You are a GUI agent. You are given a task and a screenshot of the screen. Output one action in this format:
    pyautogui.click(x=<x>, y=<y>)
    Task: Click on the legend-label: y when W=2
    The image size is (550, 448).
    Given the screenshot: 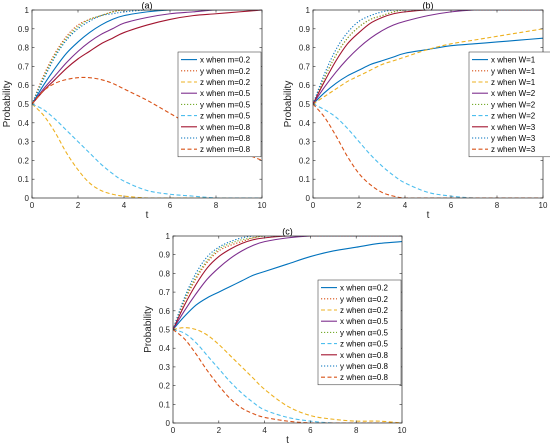 What is the action you would take?
    pyautogui.click(x=513, y=104)
    